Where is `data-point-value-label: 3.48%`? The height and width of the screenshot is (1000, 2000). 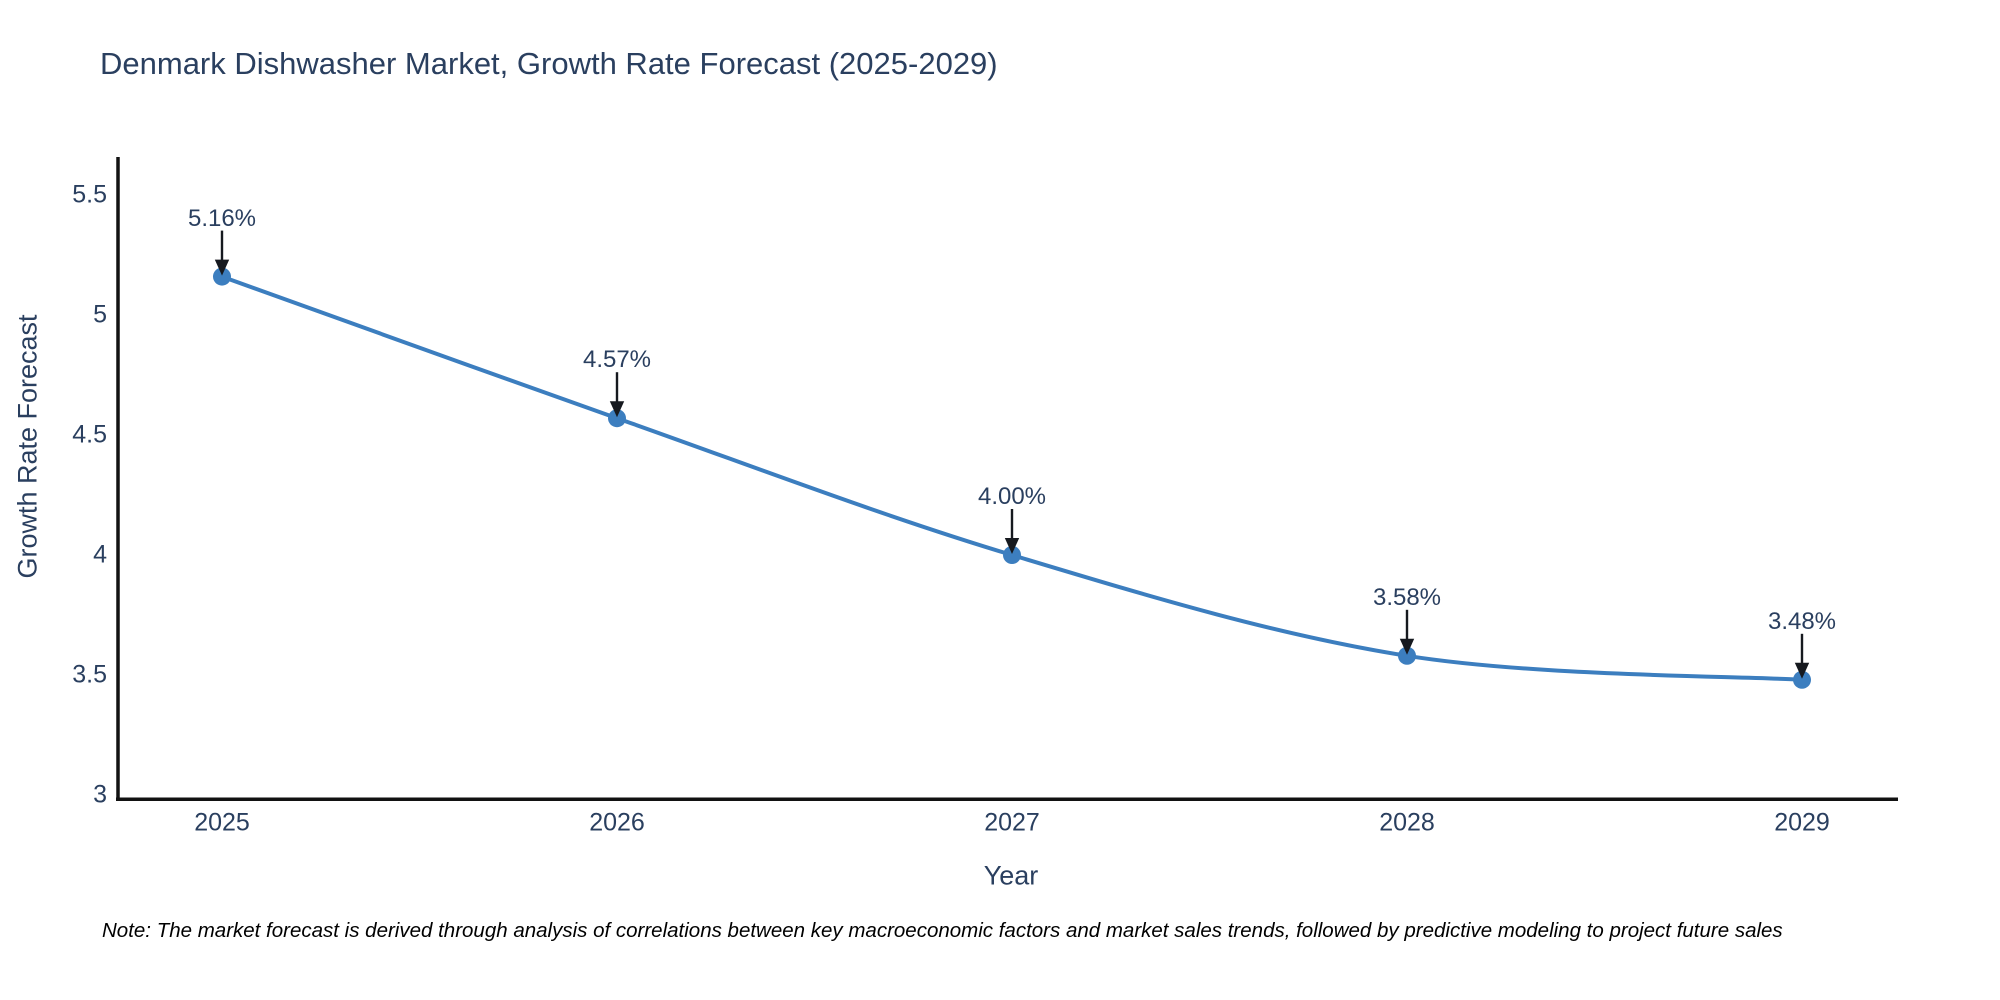
data-point-value-label: 3.48% is located at coordinates (1802, 621).